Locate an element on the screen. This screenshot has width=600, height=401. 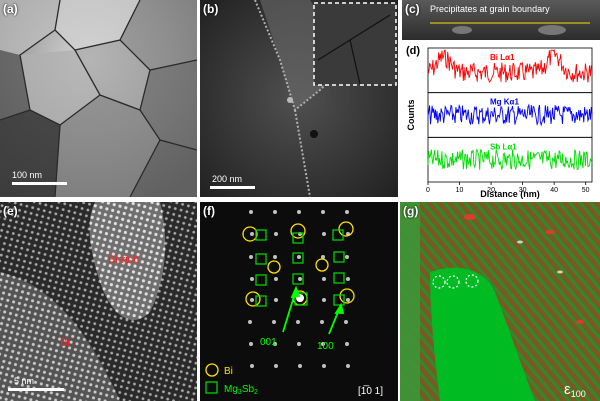
panel-e-bi-label: Bi is located at coordinates (65, 343).